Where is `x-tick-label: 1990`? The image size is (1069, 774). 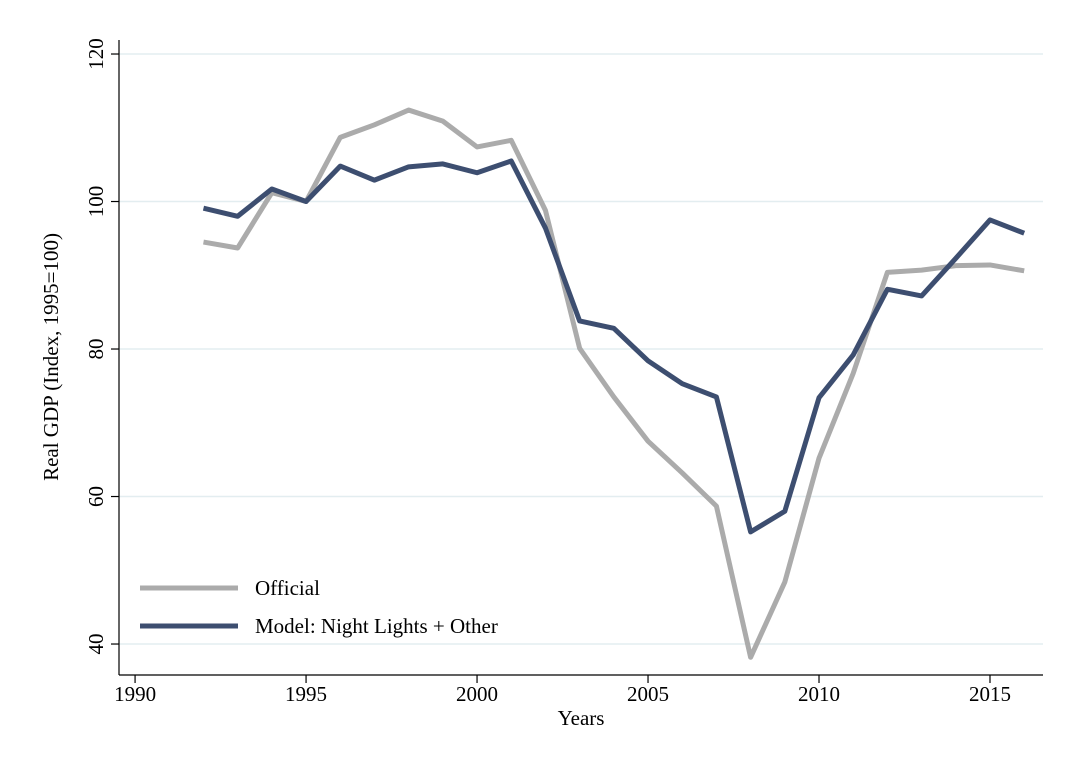 x-tick-label: 1990 is located at coordinates (135, 694).